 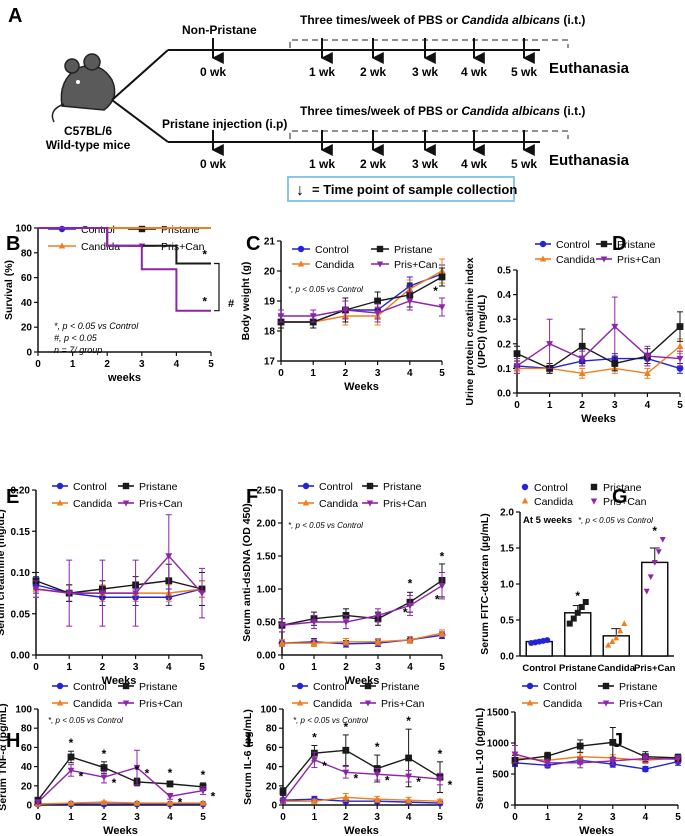 I want to click on branch-top, so click(x=140, y=75).